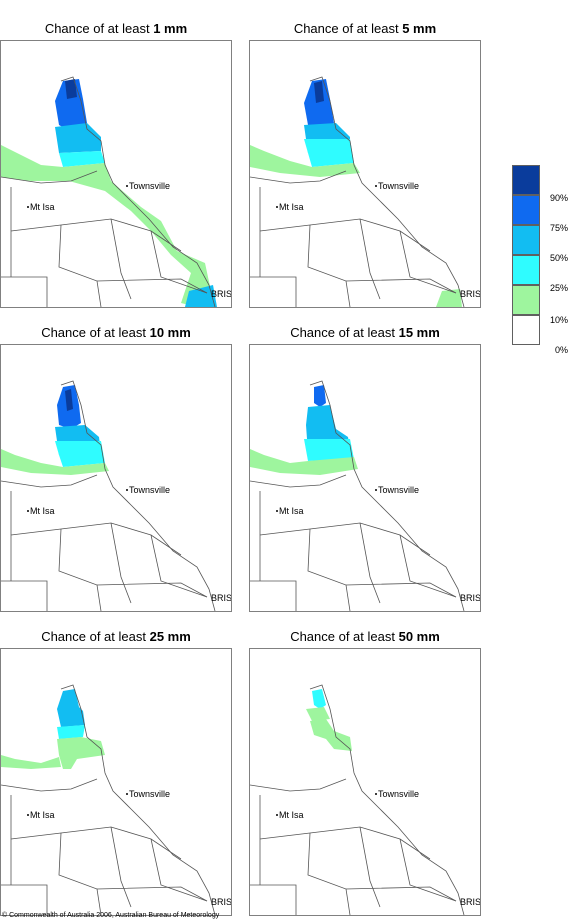 The height and width of the screenshot is (923, 570). What do you see at coordinates (561, 350) in the screenshot?
I see `legend-label-0: 0%` at bounding box center [561, 350].